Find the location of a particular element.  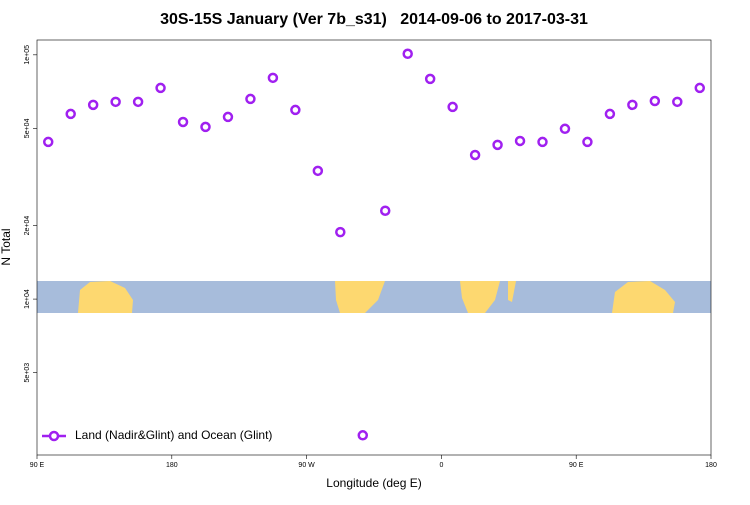

y-tick-label: 1e+05 is located at coordinates (27, 55).